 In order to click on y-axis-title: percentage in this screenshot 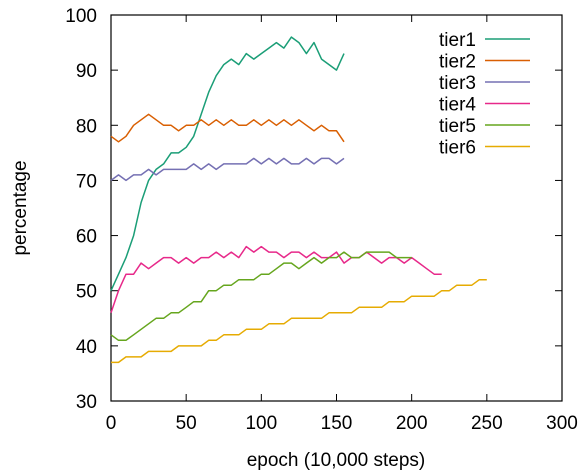, I will do `click(20, 207)`.